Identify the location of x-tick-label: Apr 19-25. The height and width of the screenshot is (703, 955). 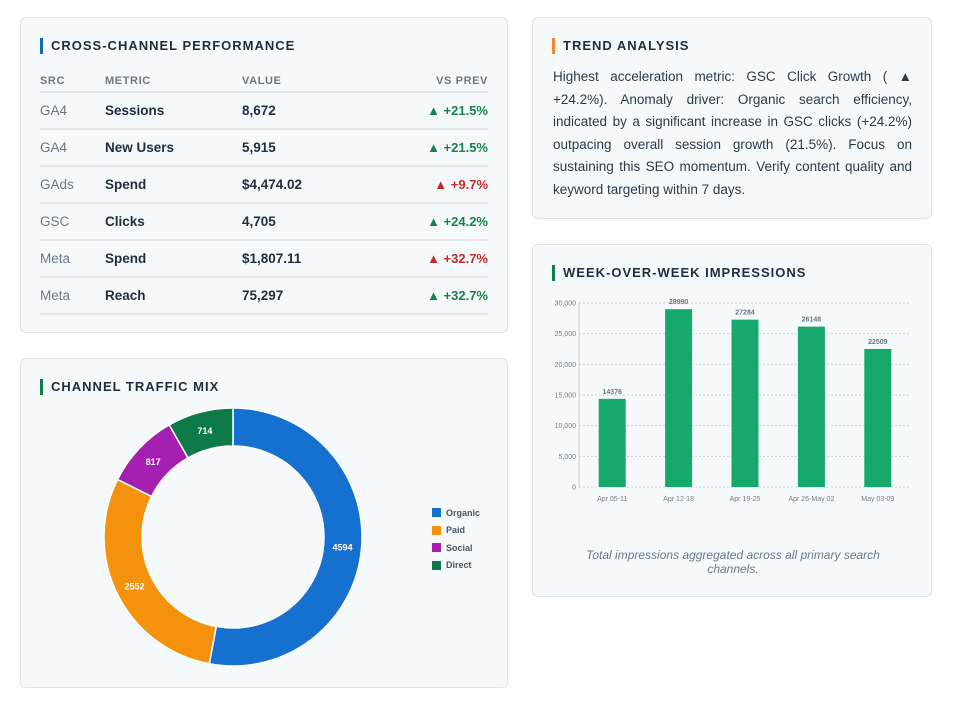
(745, 499).